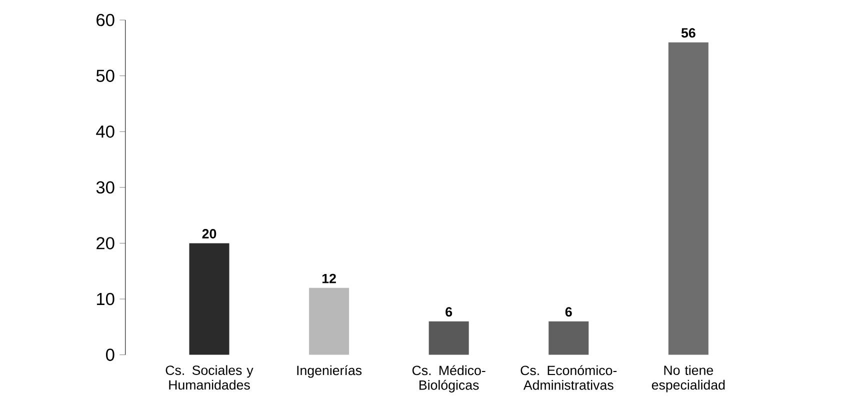  Describe the element at coordinates (105, 187) in the screenshot. I see `y-tick-label: 30` at that location.